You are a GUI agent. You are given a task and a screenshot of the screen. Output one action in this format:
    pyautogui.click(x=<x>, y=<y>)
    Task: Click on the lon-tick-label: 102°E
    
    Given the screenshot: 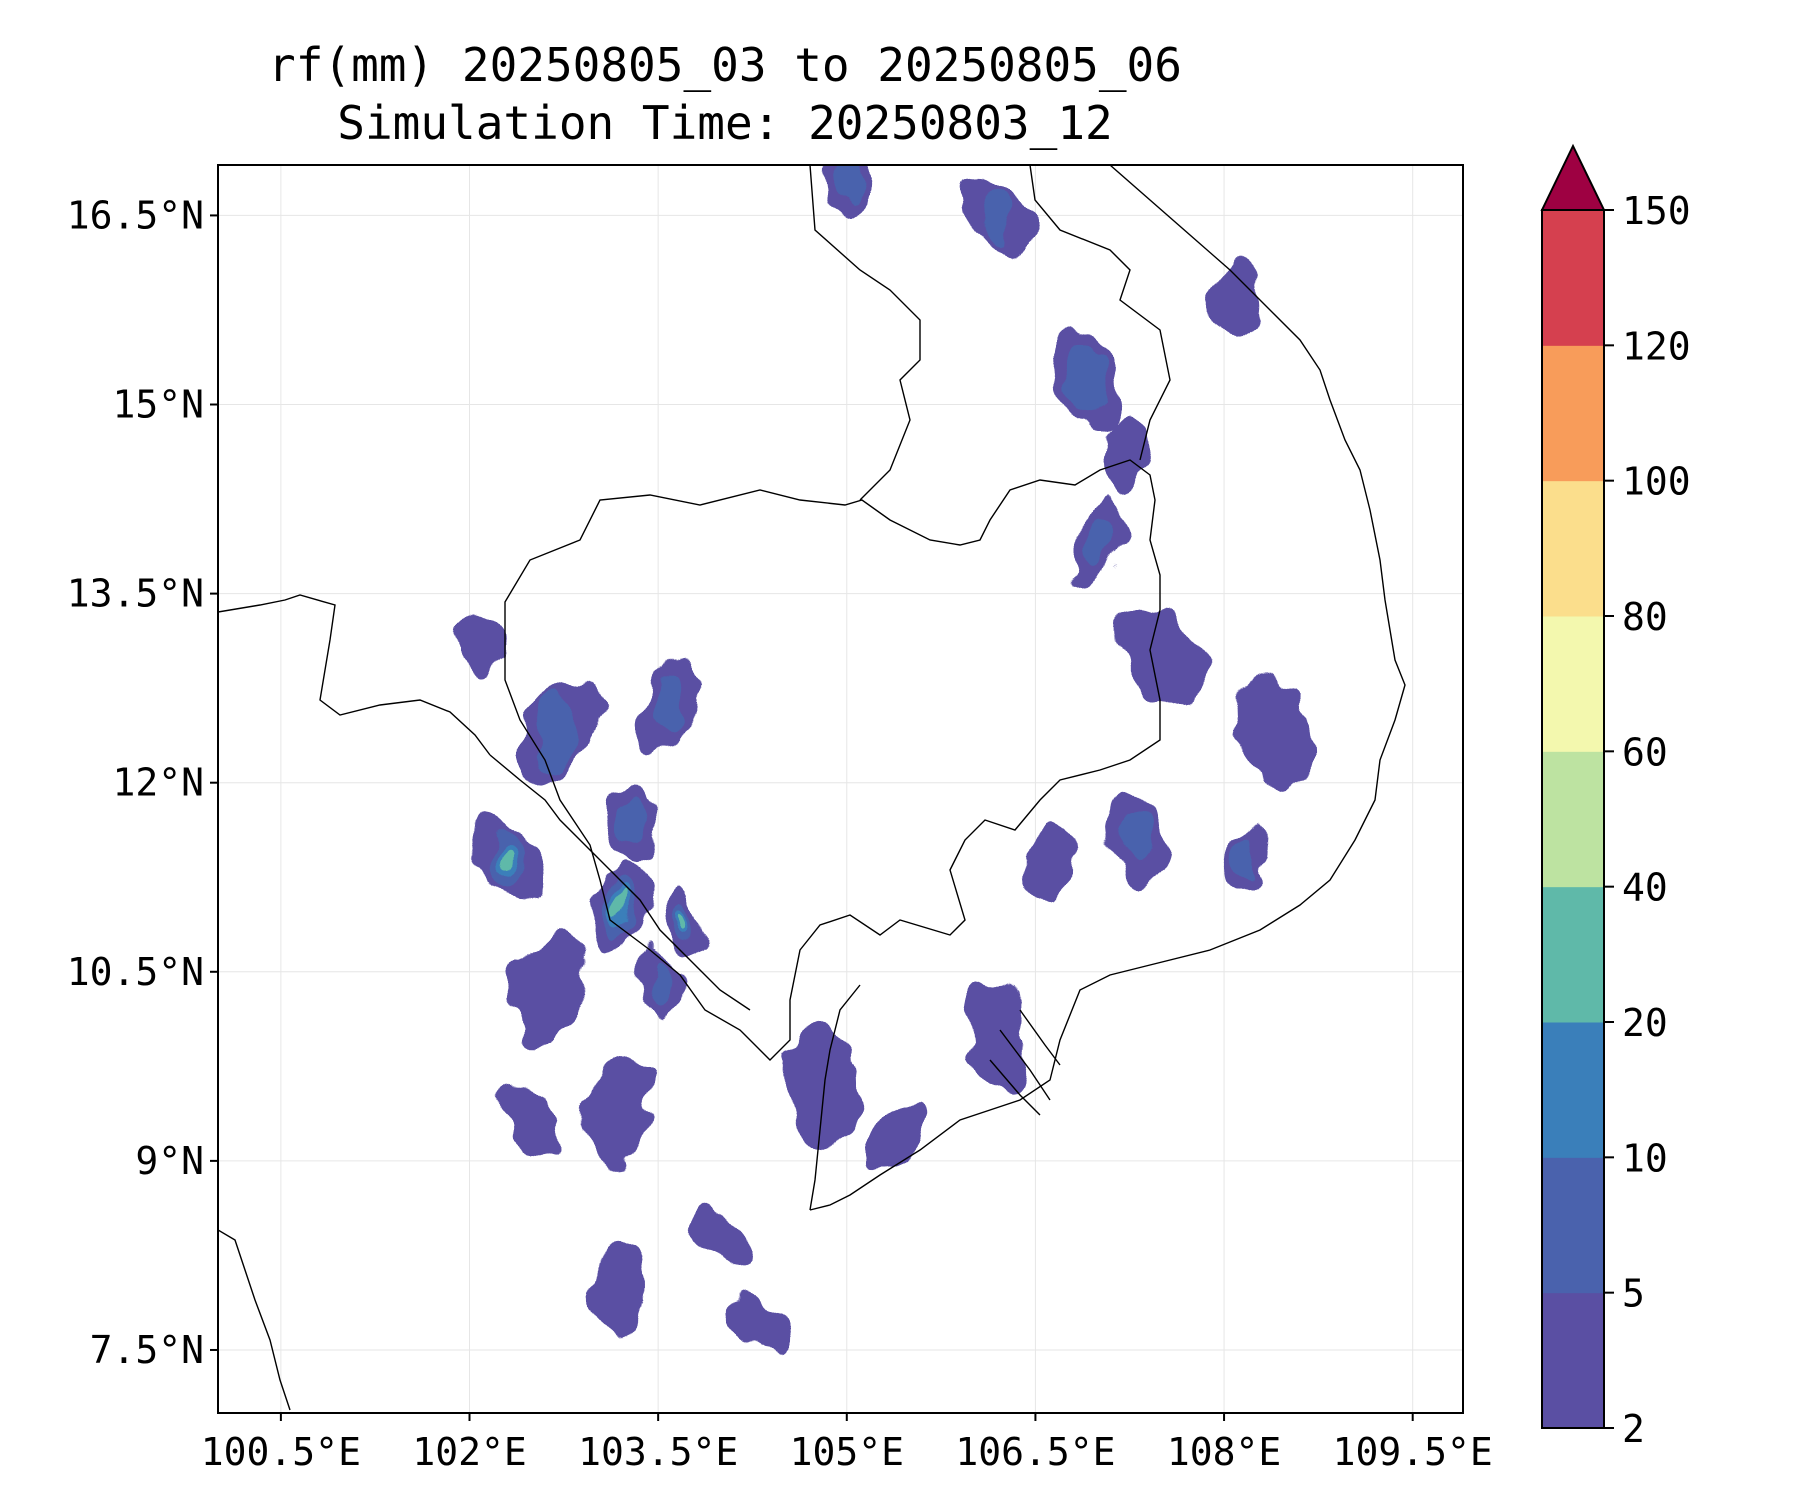 What is the action you would take?
    pyautogui.click(x=469, y=1452)
    